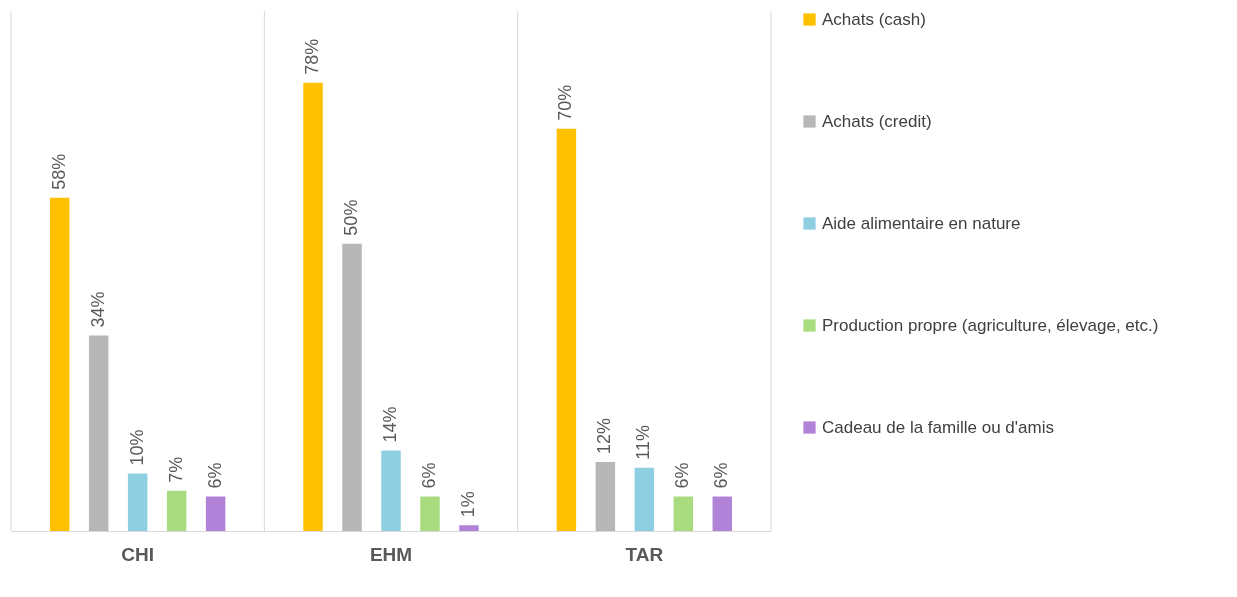 The height and width of the screenshot is (597, 1237). What do you see at coordinates (351, 217) in the screenshot?
I see `data-label: 50%` at bounding box center [351, 217].